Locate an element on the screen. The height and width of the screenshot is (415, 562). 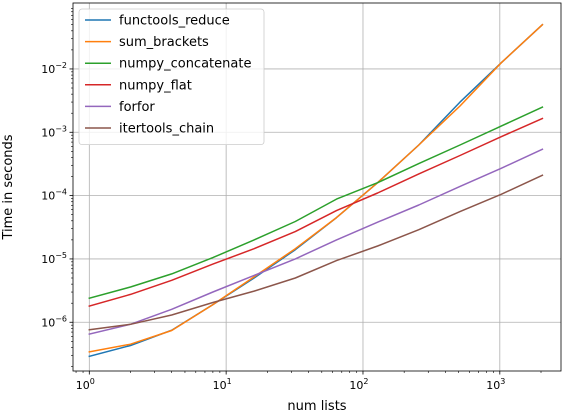
x-tick-label: 10⁰ is located at coordinates (85, 384).